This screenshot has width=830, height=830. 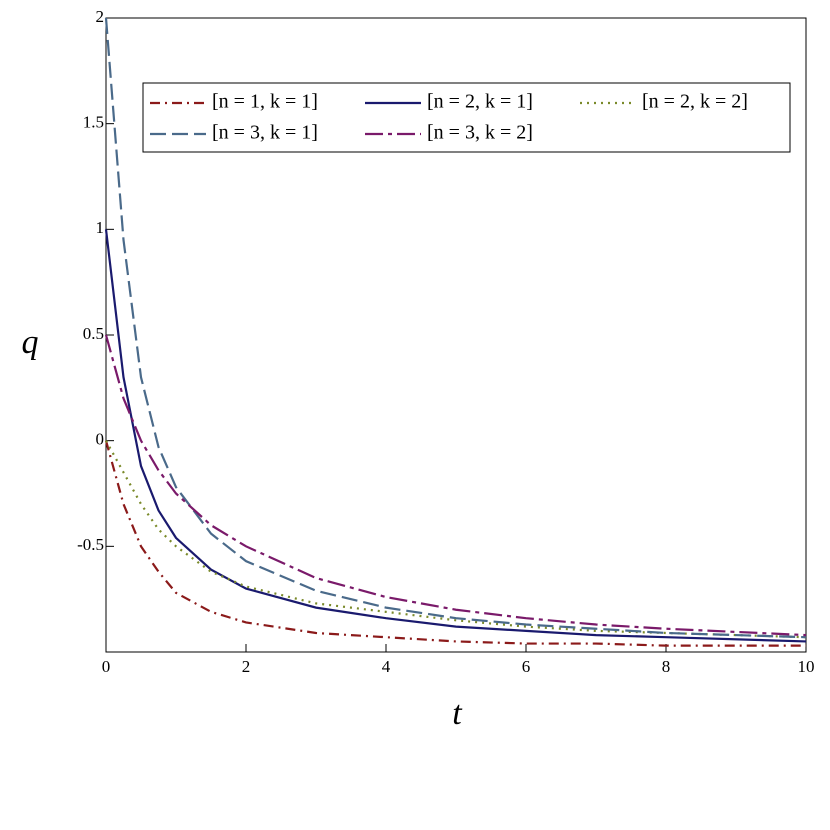 I want to click on x-tick-label: 10, so click(x=806, y=666).